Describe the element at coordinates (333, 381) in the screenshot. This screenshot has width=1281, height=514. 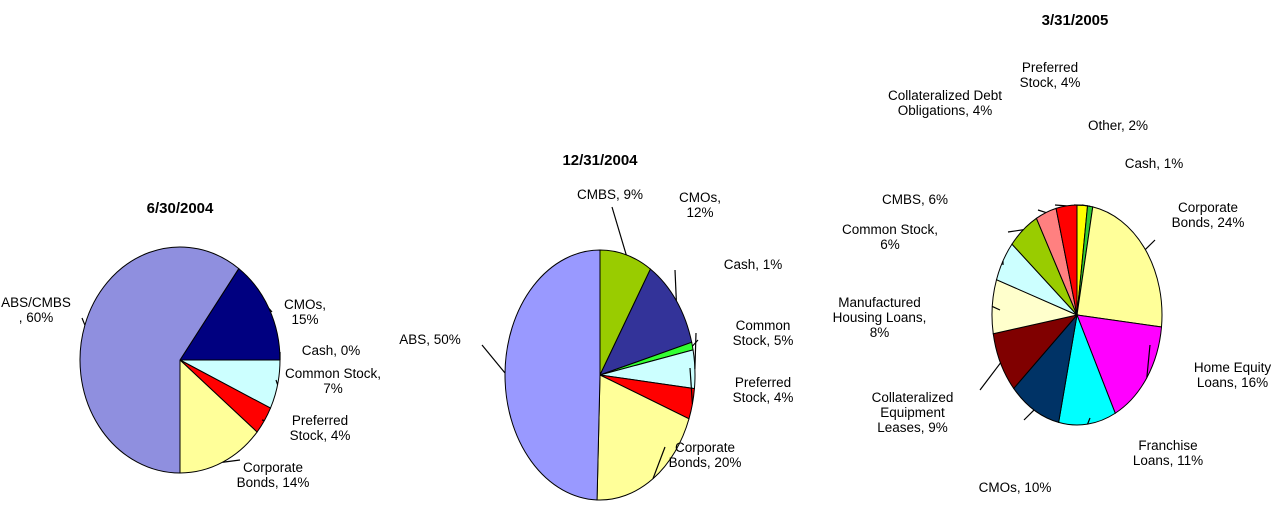
I see `data-label: Common Stock, 7%` at that location.